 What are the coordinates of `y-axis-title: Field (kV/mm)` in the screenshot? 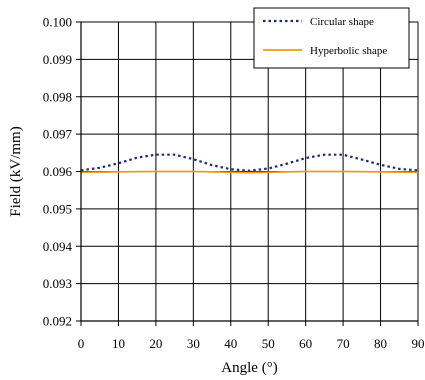 It's located at (16, 171).